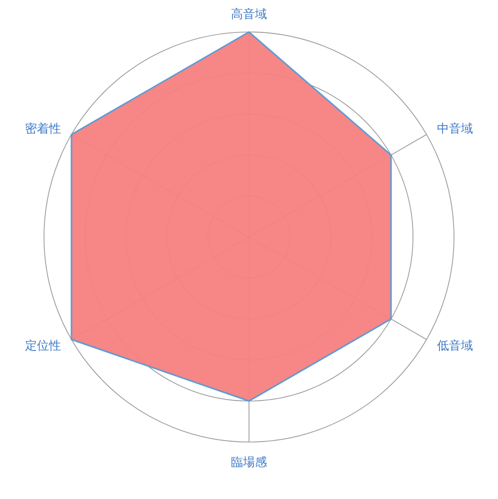  What do you see at coordinates (454, 129) in the screenshot?
I see `spoke-label: 中音域` at bounding box center [454, 129].